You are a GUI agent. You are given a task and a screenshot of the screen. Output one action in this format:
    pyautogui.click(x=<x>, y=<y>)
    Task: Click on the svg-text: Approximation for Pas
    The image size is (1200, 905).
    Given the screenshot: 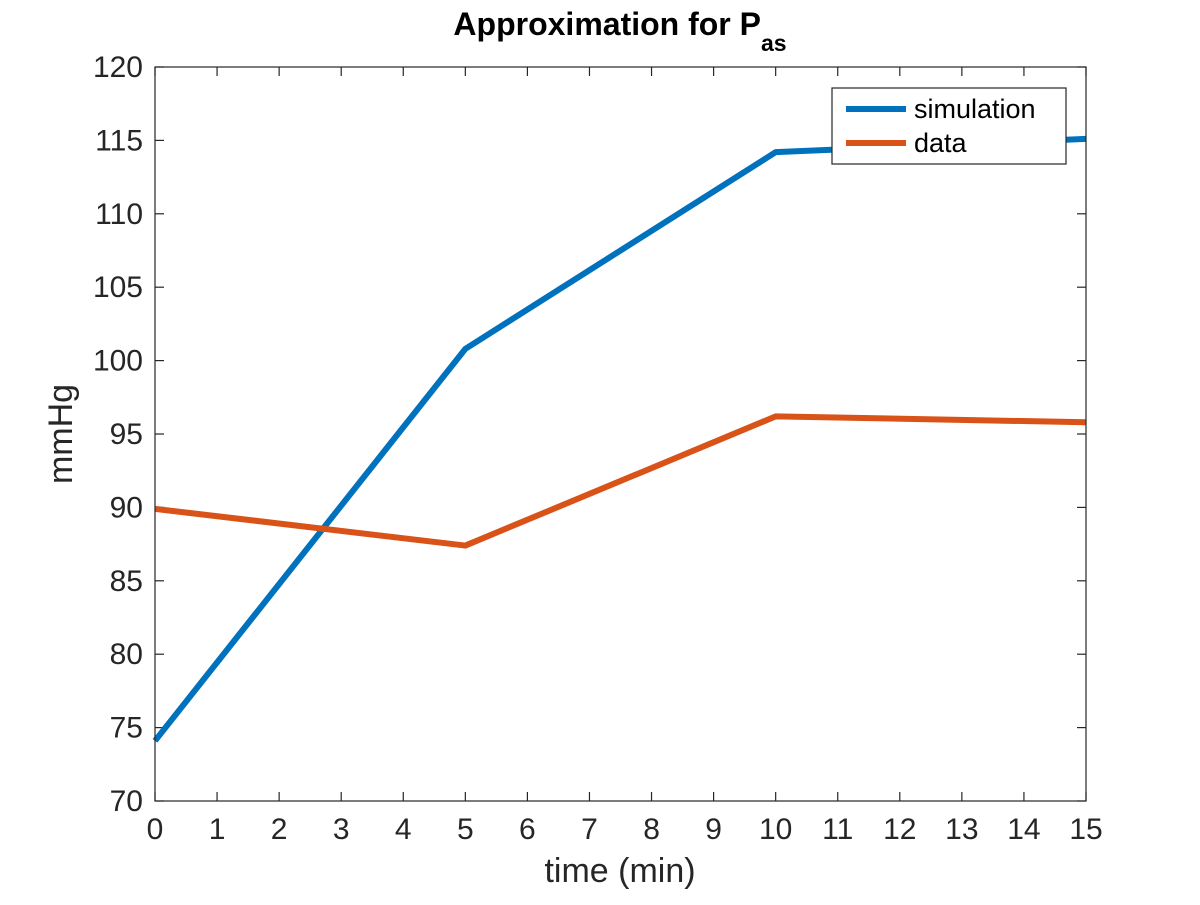 What is the action you would take?
    pyautogui.click(x=619, y=31)
    